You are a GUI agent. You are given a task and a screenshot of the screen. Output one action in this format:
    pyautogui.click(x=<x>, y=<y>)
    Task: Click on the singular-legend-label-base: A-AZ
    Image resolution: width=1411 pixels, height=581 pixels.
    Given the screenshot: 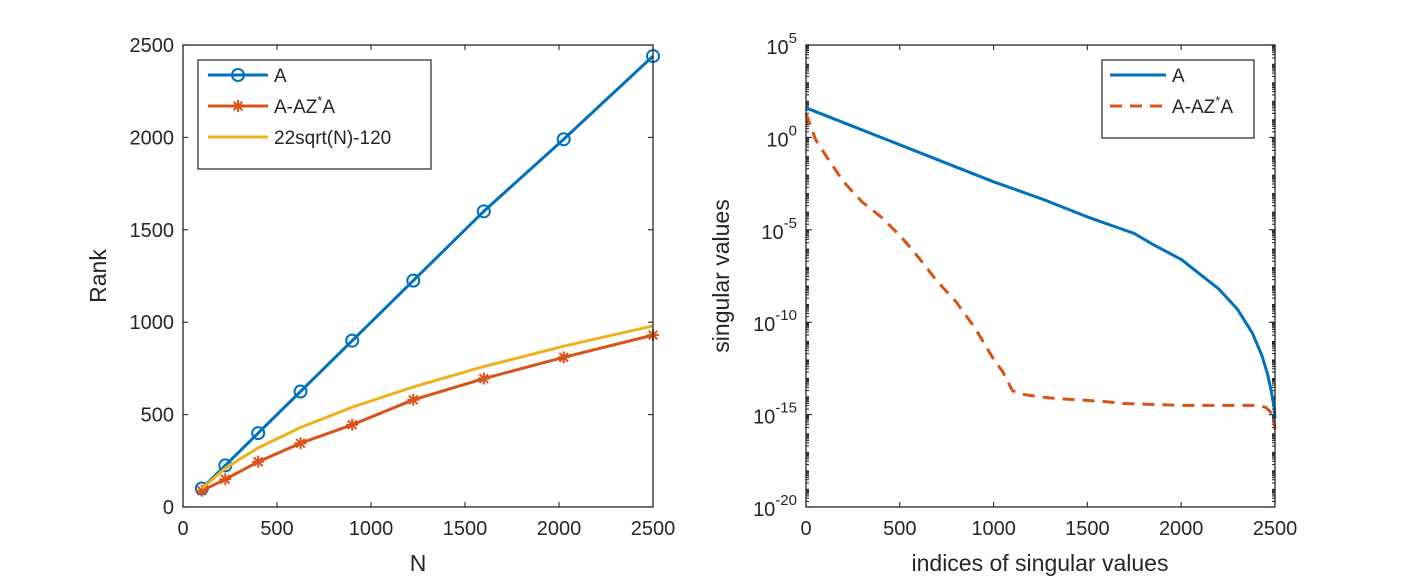 What is the action you would take?
    pyautogui.click(x=1194, y=107)
    